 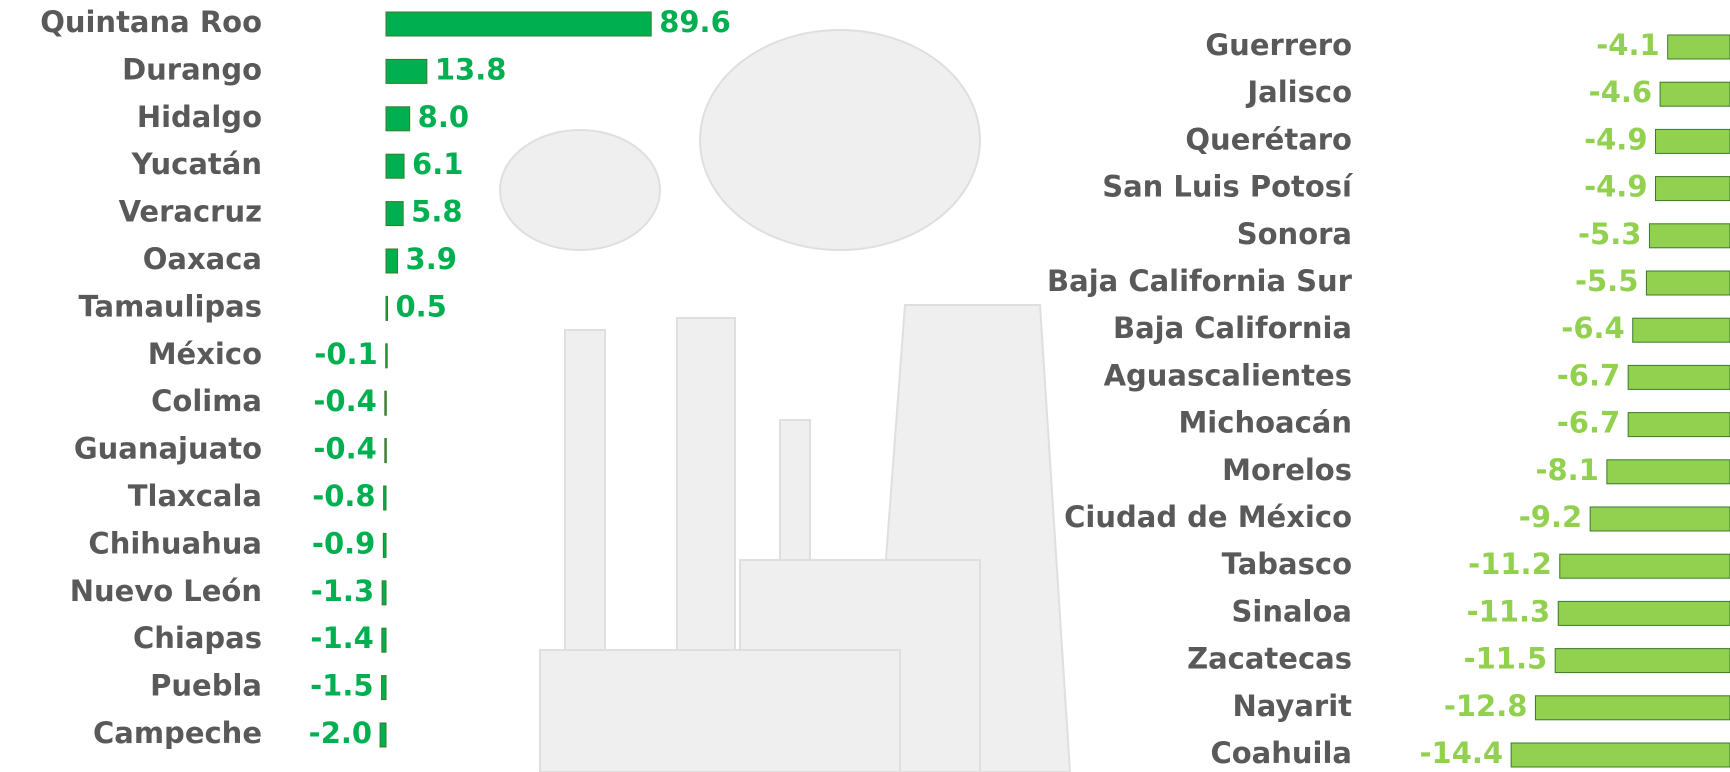 I want to click on value-label: -4.6, so click(x=1620, y=92).